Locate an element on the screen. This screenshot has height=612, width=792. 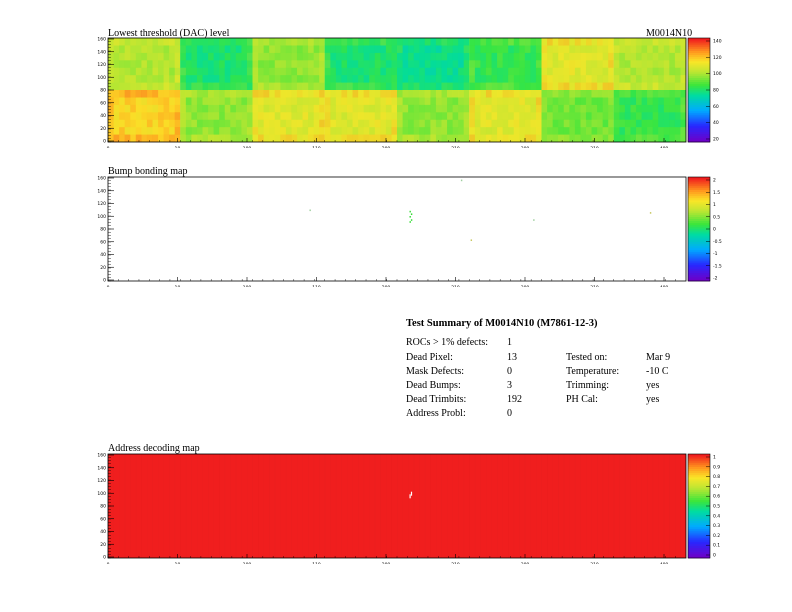
z-tick-label: 0.8 is located at coordinates (716, 477).